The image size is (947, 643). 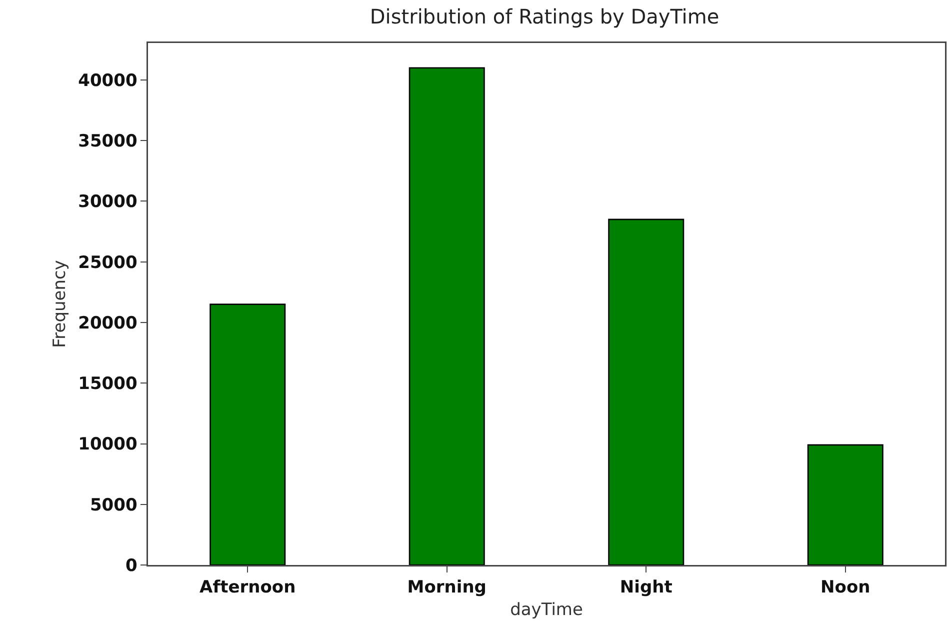 I want to click on x-tick-label: Noon, so click(x=845, y=588).